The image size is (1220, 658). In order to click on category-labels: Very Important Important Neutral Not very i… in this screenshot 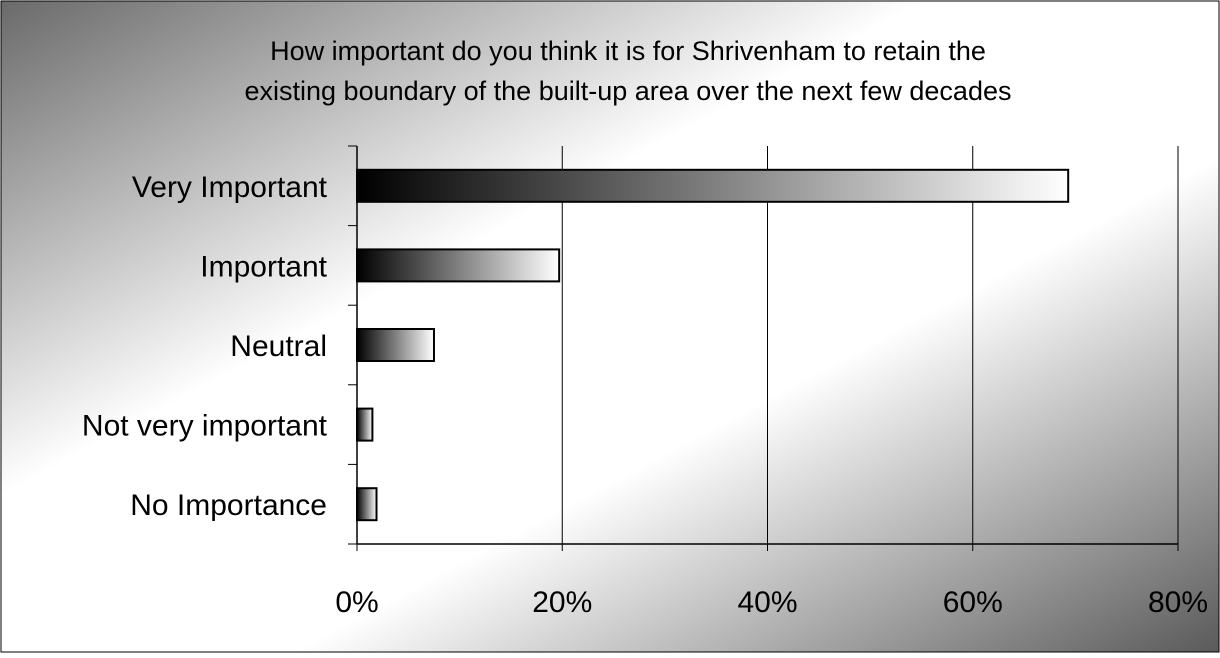, I will do `click(205, 346)`.